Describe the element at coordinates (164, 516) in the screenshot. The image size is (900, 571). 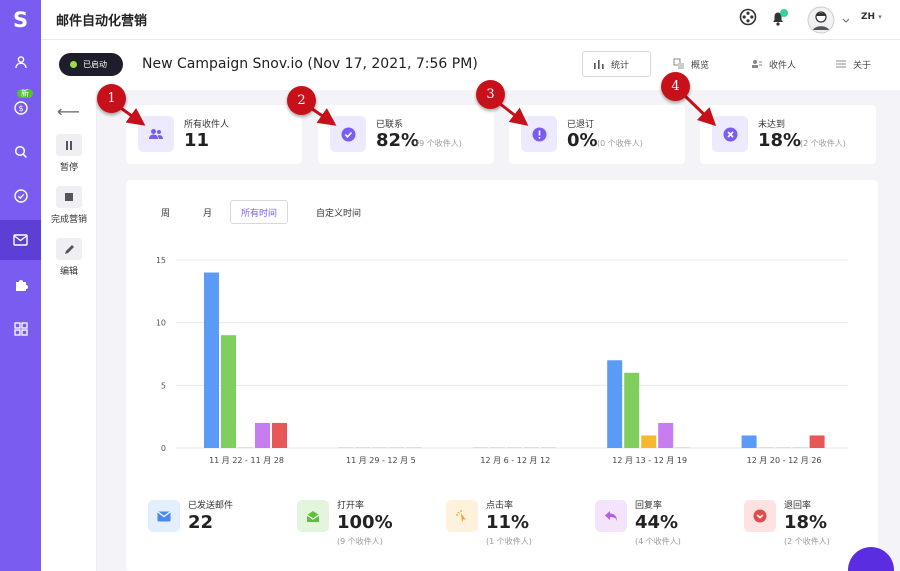
I see `envelope-icon` at that location.